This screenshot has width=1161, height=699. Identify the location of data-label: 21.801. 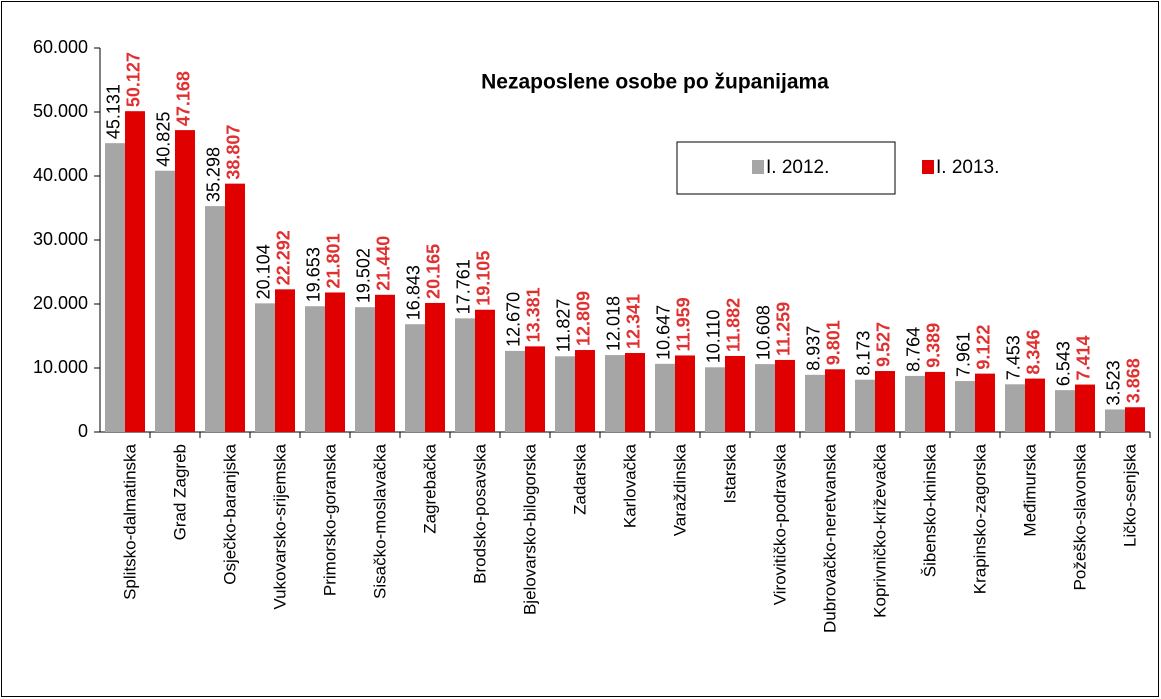
(334, 260).